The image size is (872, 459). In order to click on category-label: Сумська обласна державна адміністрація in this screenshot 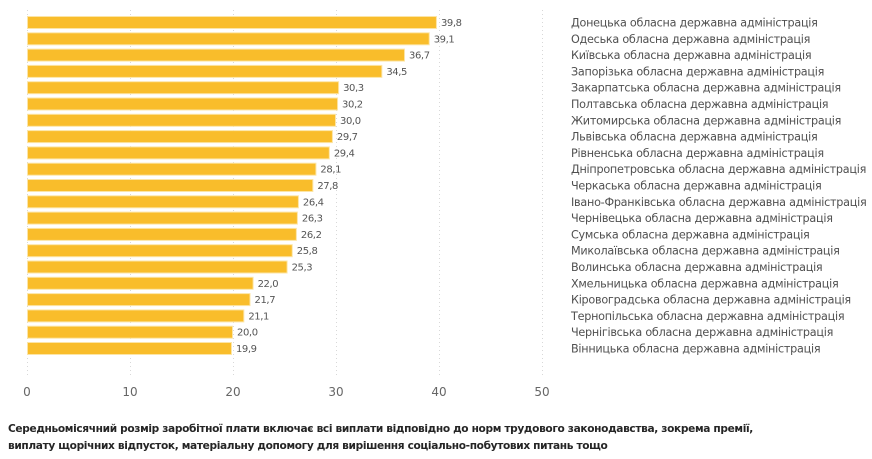, I will do `click(690, 234)`.